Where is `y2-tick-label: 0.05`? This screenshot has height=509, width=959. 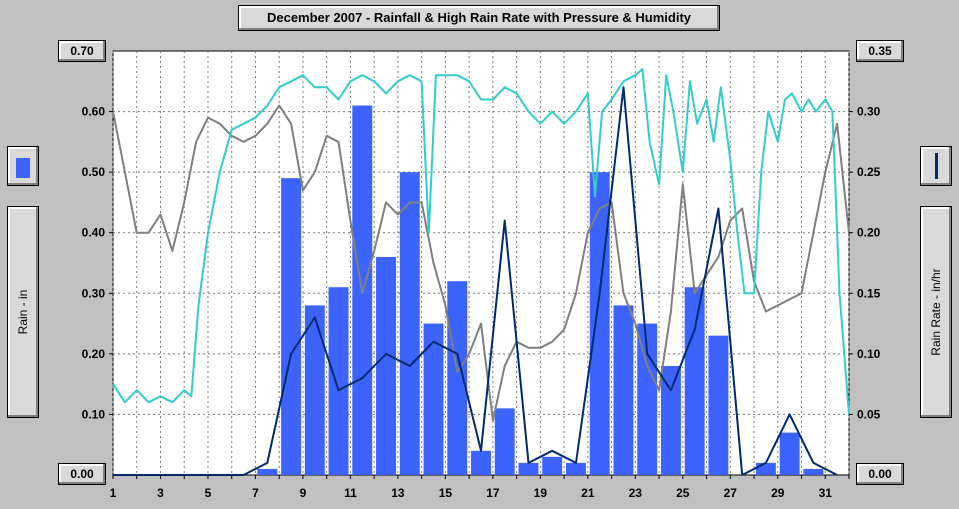 y2-tick-label: 0.05 is located at coordinates (869, 414).